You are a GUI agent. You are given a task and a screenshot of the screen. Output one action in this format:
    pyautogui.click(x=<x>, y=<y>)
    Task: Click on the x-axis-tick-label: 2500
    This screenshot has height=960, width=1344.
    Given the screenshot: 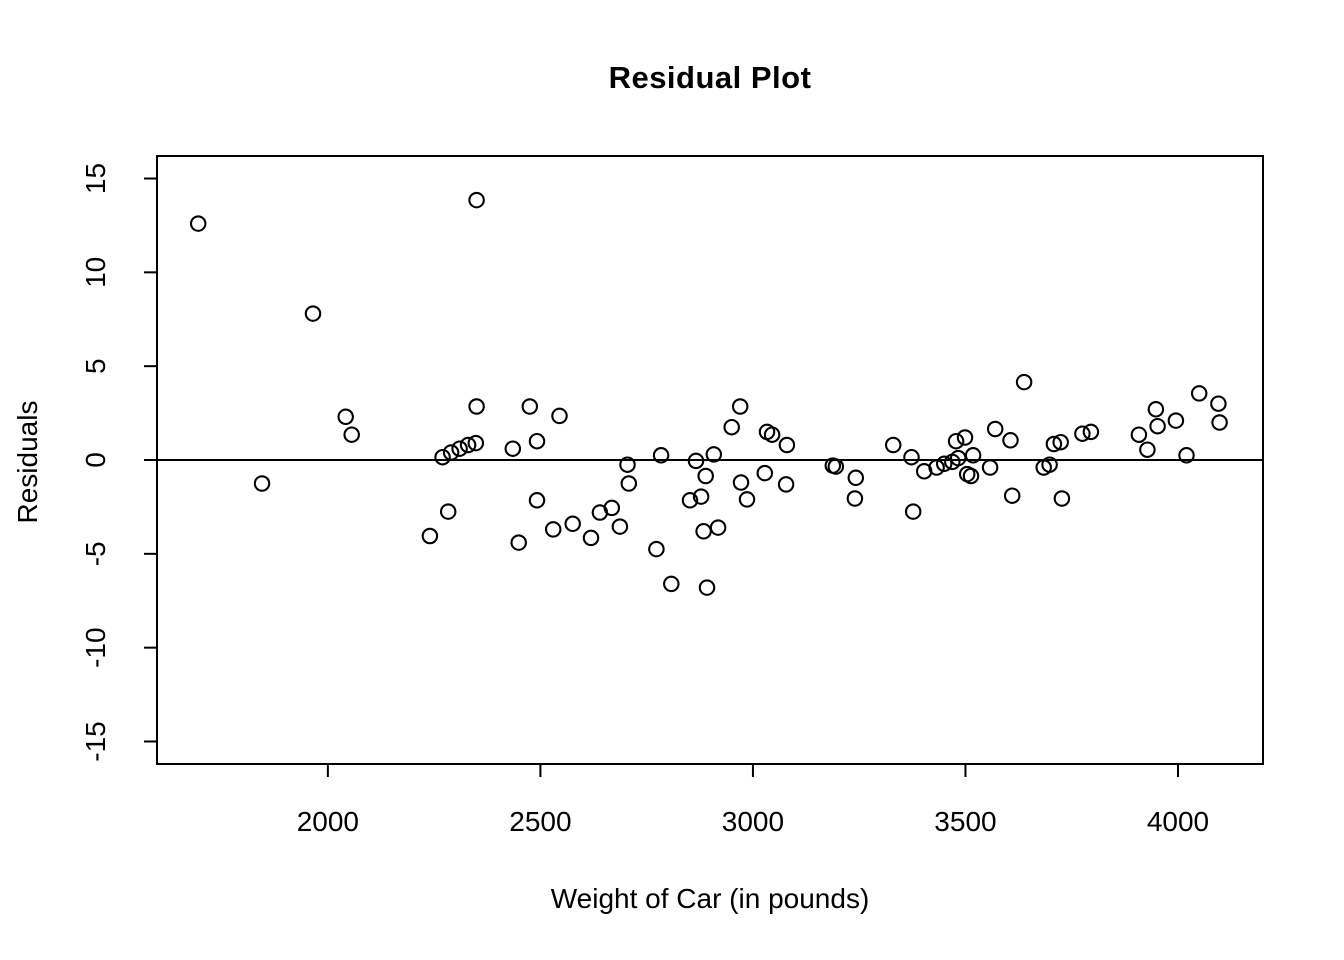 What is the action you would take?
    pyautogui.click(x=540, y=821)
    